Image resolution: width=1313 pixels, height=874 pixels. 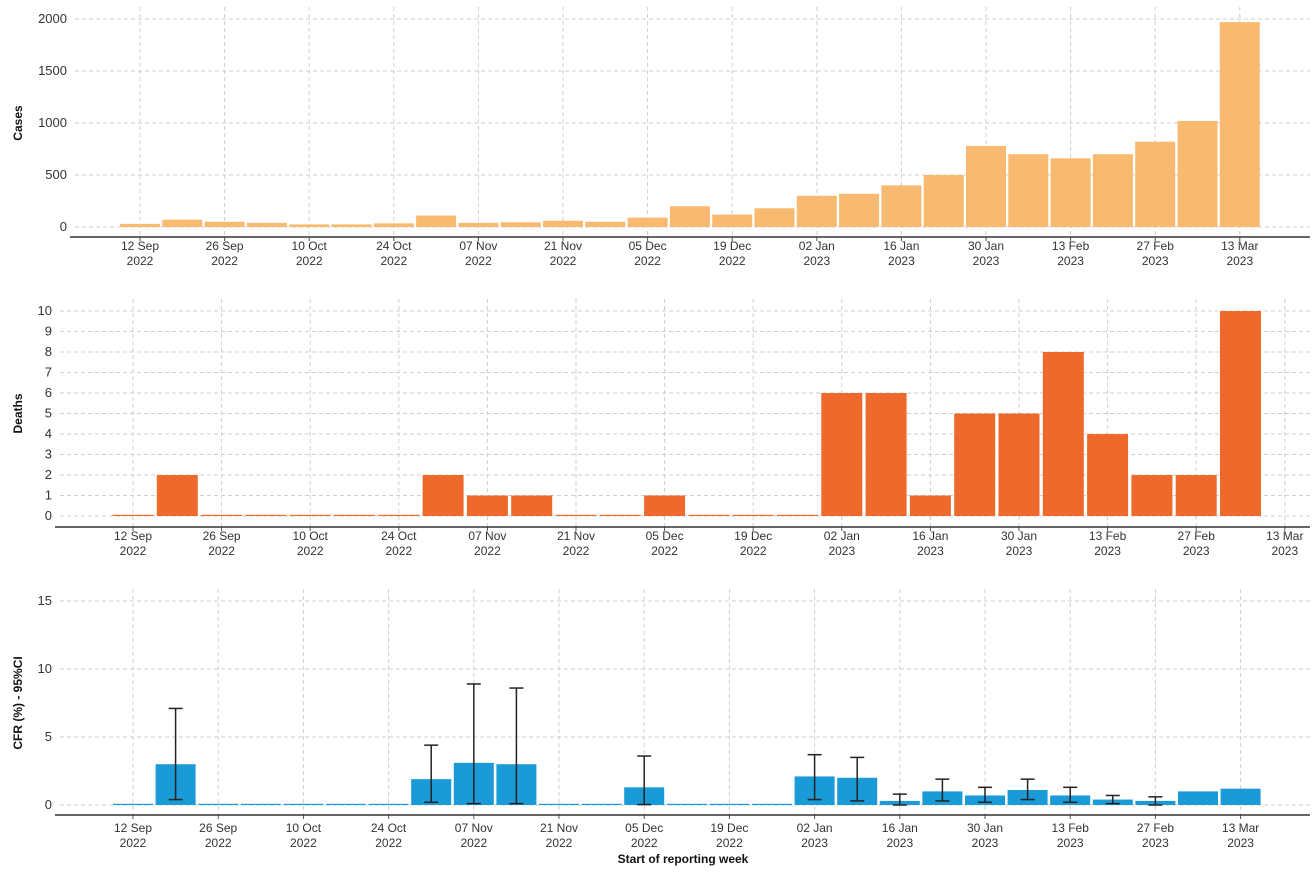 I want to click on y-axis-label: Cases, so click(x=18, y=123).